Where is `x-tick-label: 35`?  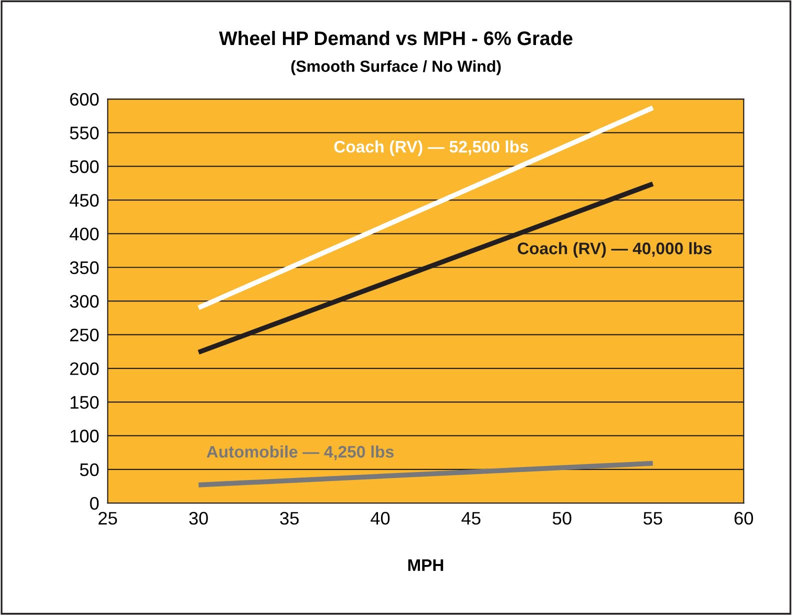 x-tick-label: 35 is located at coordinates (289, 518).